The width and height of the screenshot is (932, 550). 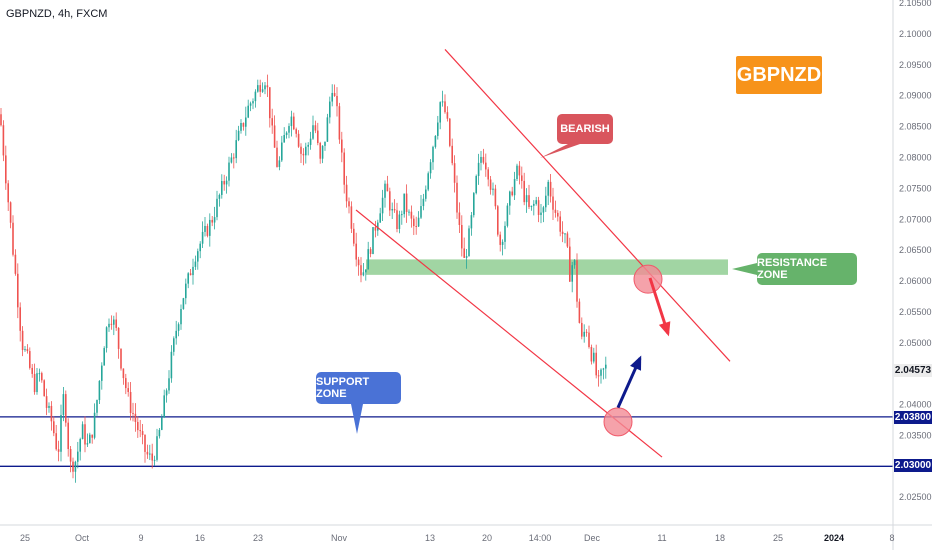 What do you see at coordinates (915, 127) in the screenshot?
I see `y-tick-label: 2.08500` at bounding box center [915, 127].